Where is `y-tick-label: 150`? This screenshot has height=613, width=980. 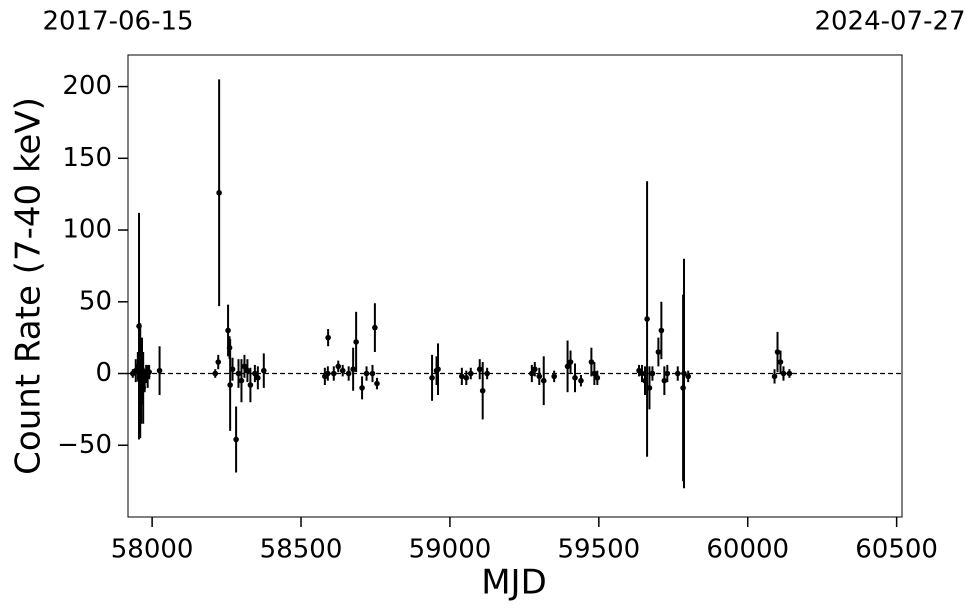
y-tick-label: 150 is located at coordinates (87, 158).